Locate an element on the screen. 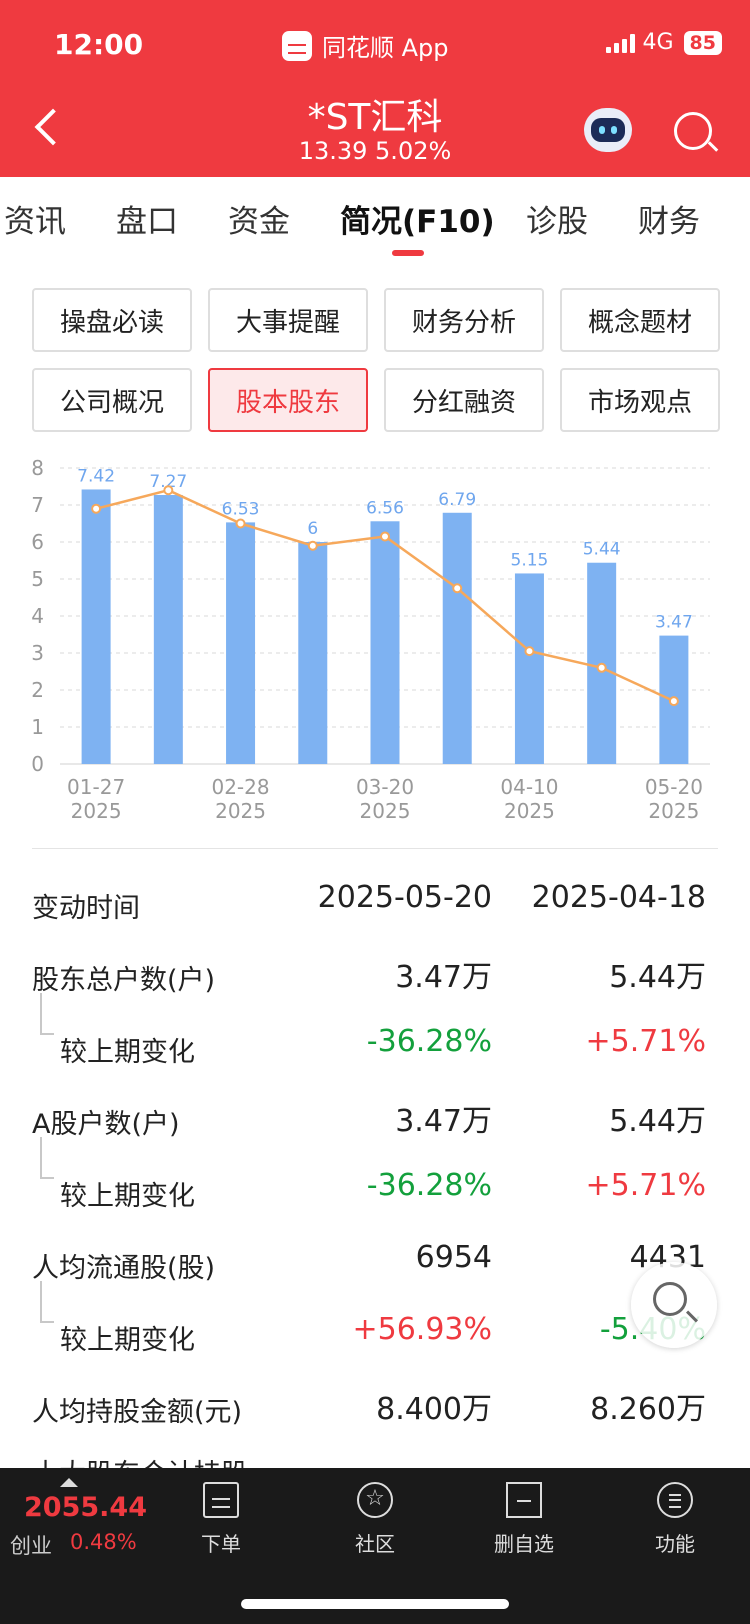 The width and height of the screenshot is (750, 1624). tab-finance: 财务 is located at coordinates (669, 222).